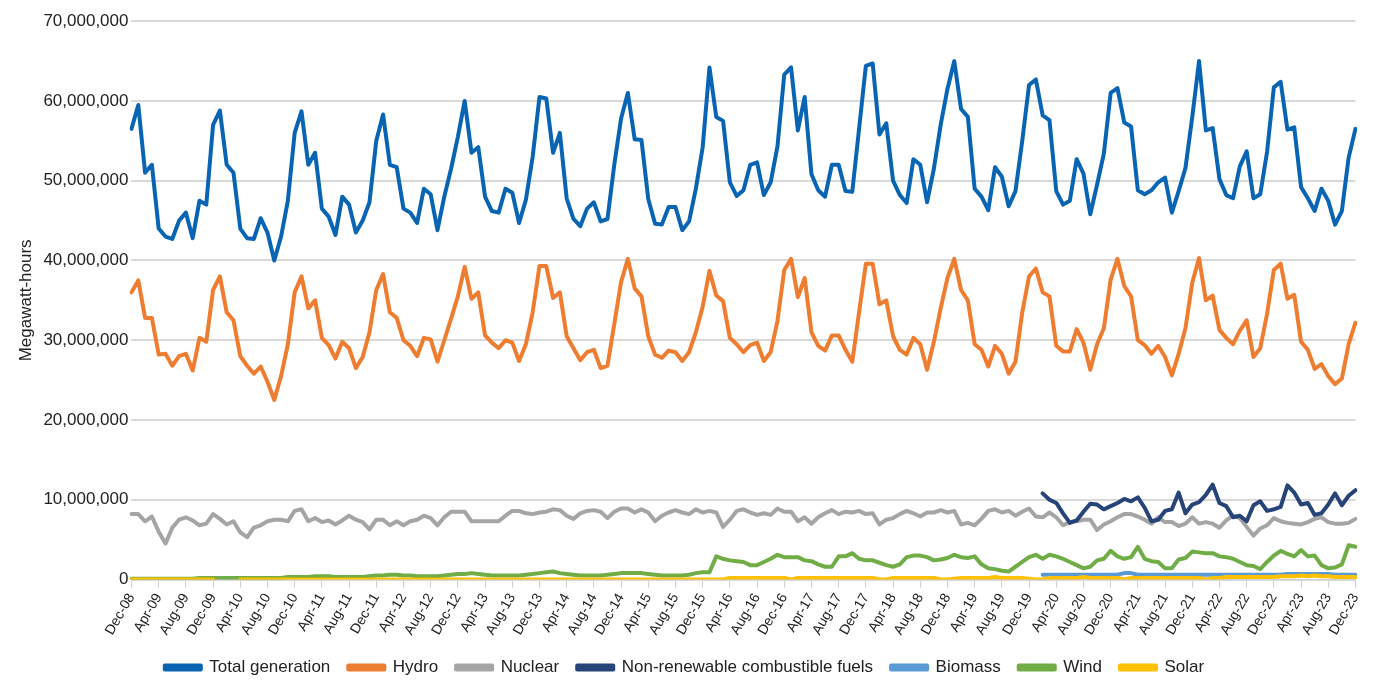  Describe the element at coordinates (86, 260) in the screenshot. I see `y-tick-label: 40,000,000` at that location.